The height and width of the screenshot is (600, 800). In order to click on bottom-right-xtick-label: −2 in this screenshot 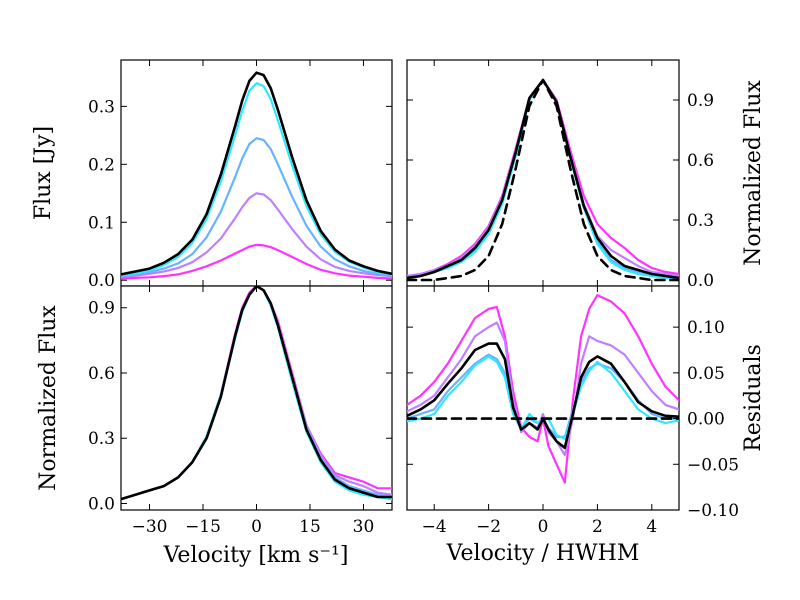, I will do `click(488, 527)`.